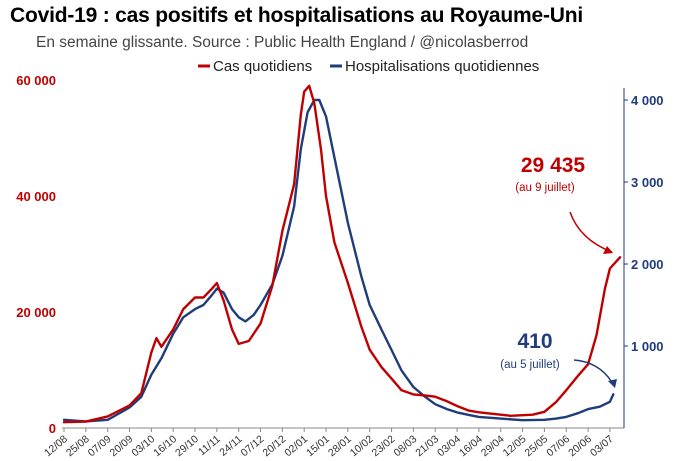 This screenshot has height=461, width=680. I want to click on annotation-cases-note: (au 9 juillet), so click(545, 188).